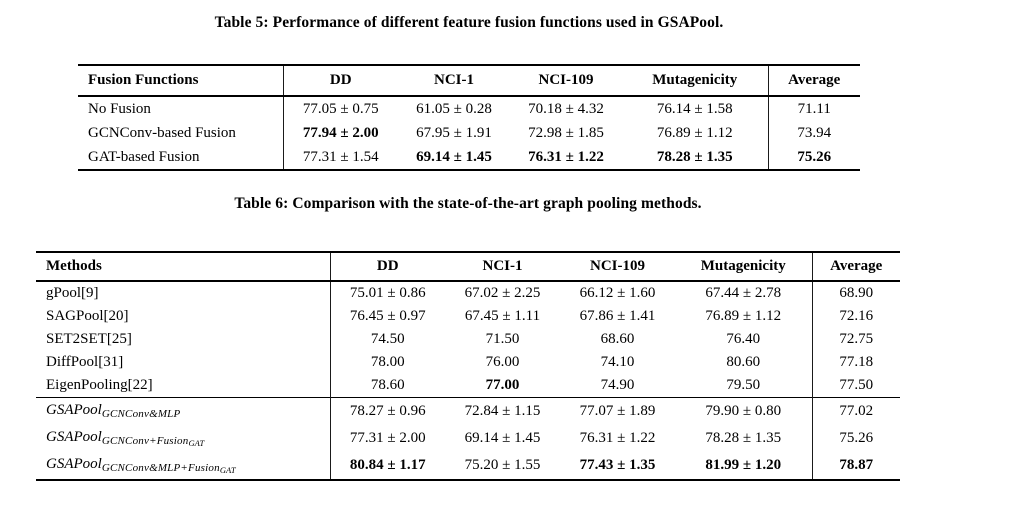 This screenshot has height=506, width=1024. I want to click on method-name: GSAPoolGCNConv&MLP, so click(113, 411).